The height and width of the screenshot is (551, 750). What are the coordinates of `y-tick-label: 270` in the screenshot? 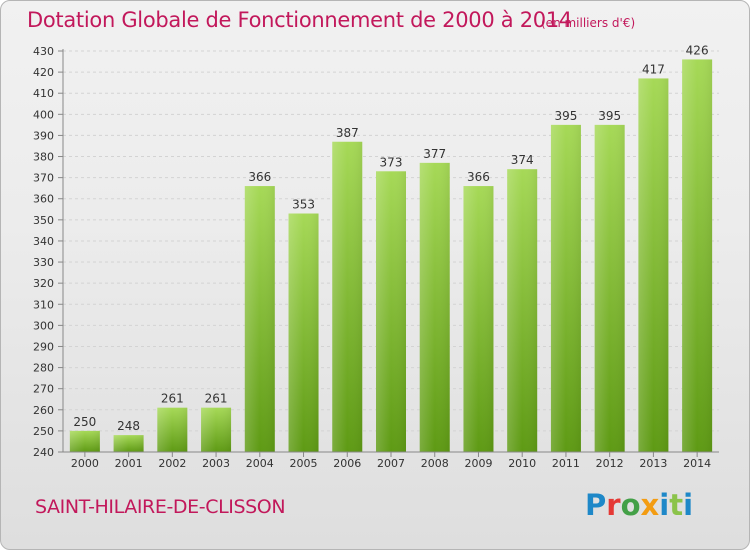 It's located at (43, 389).